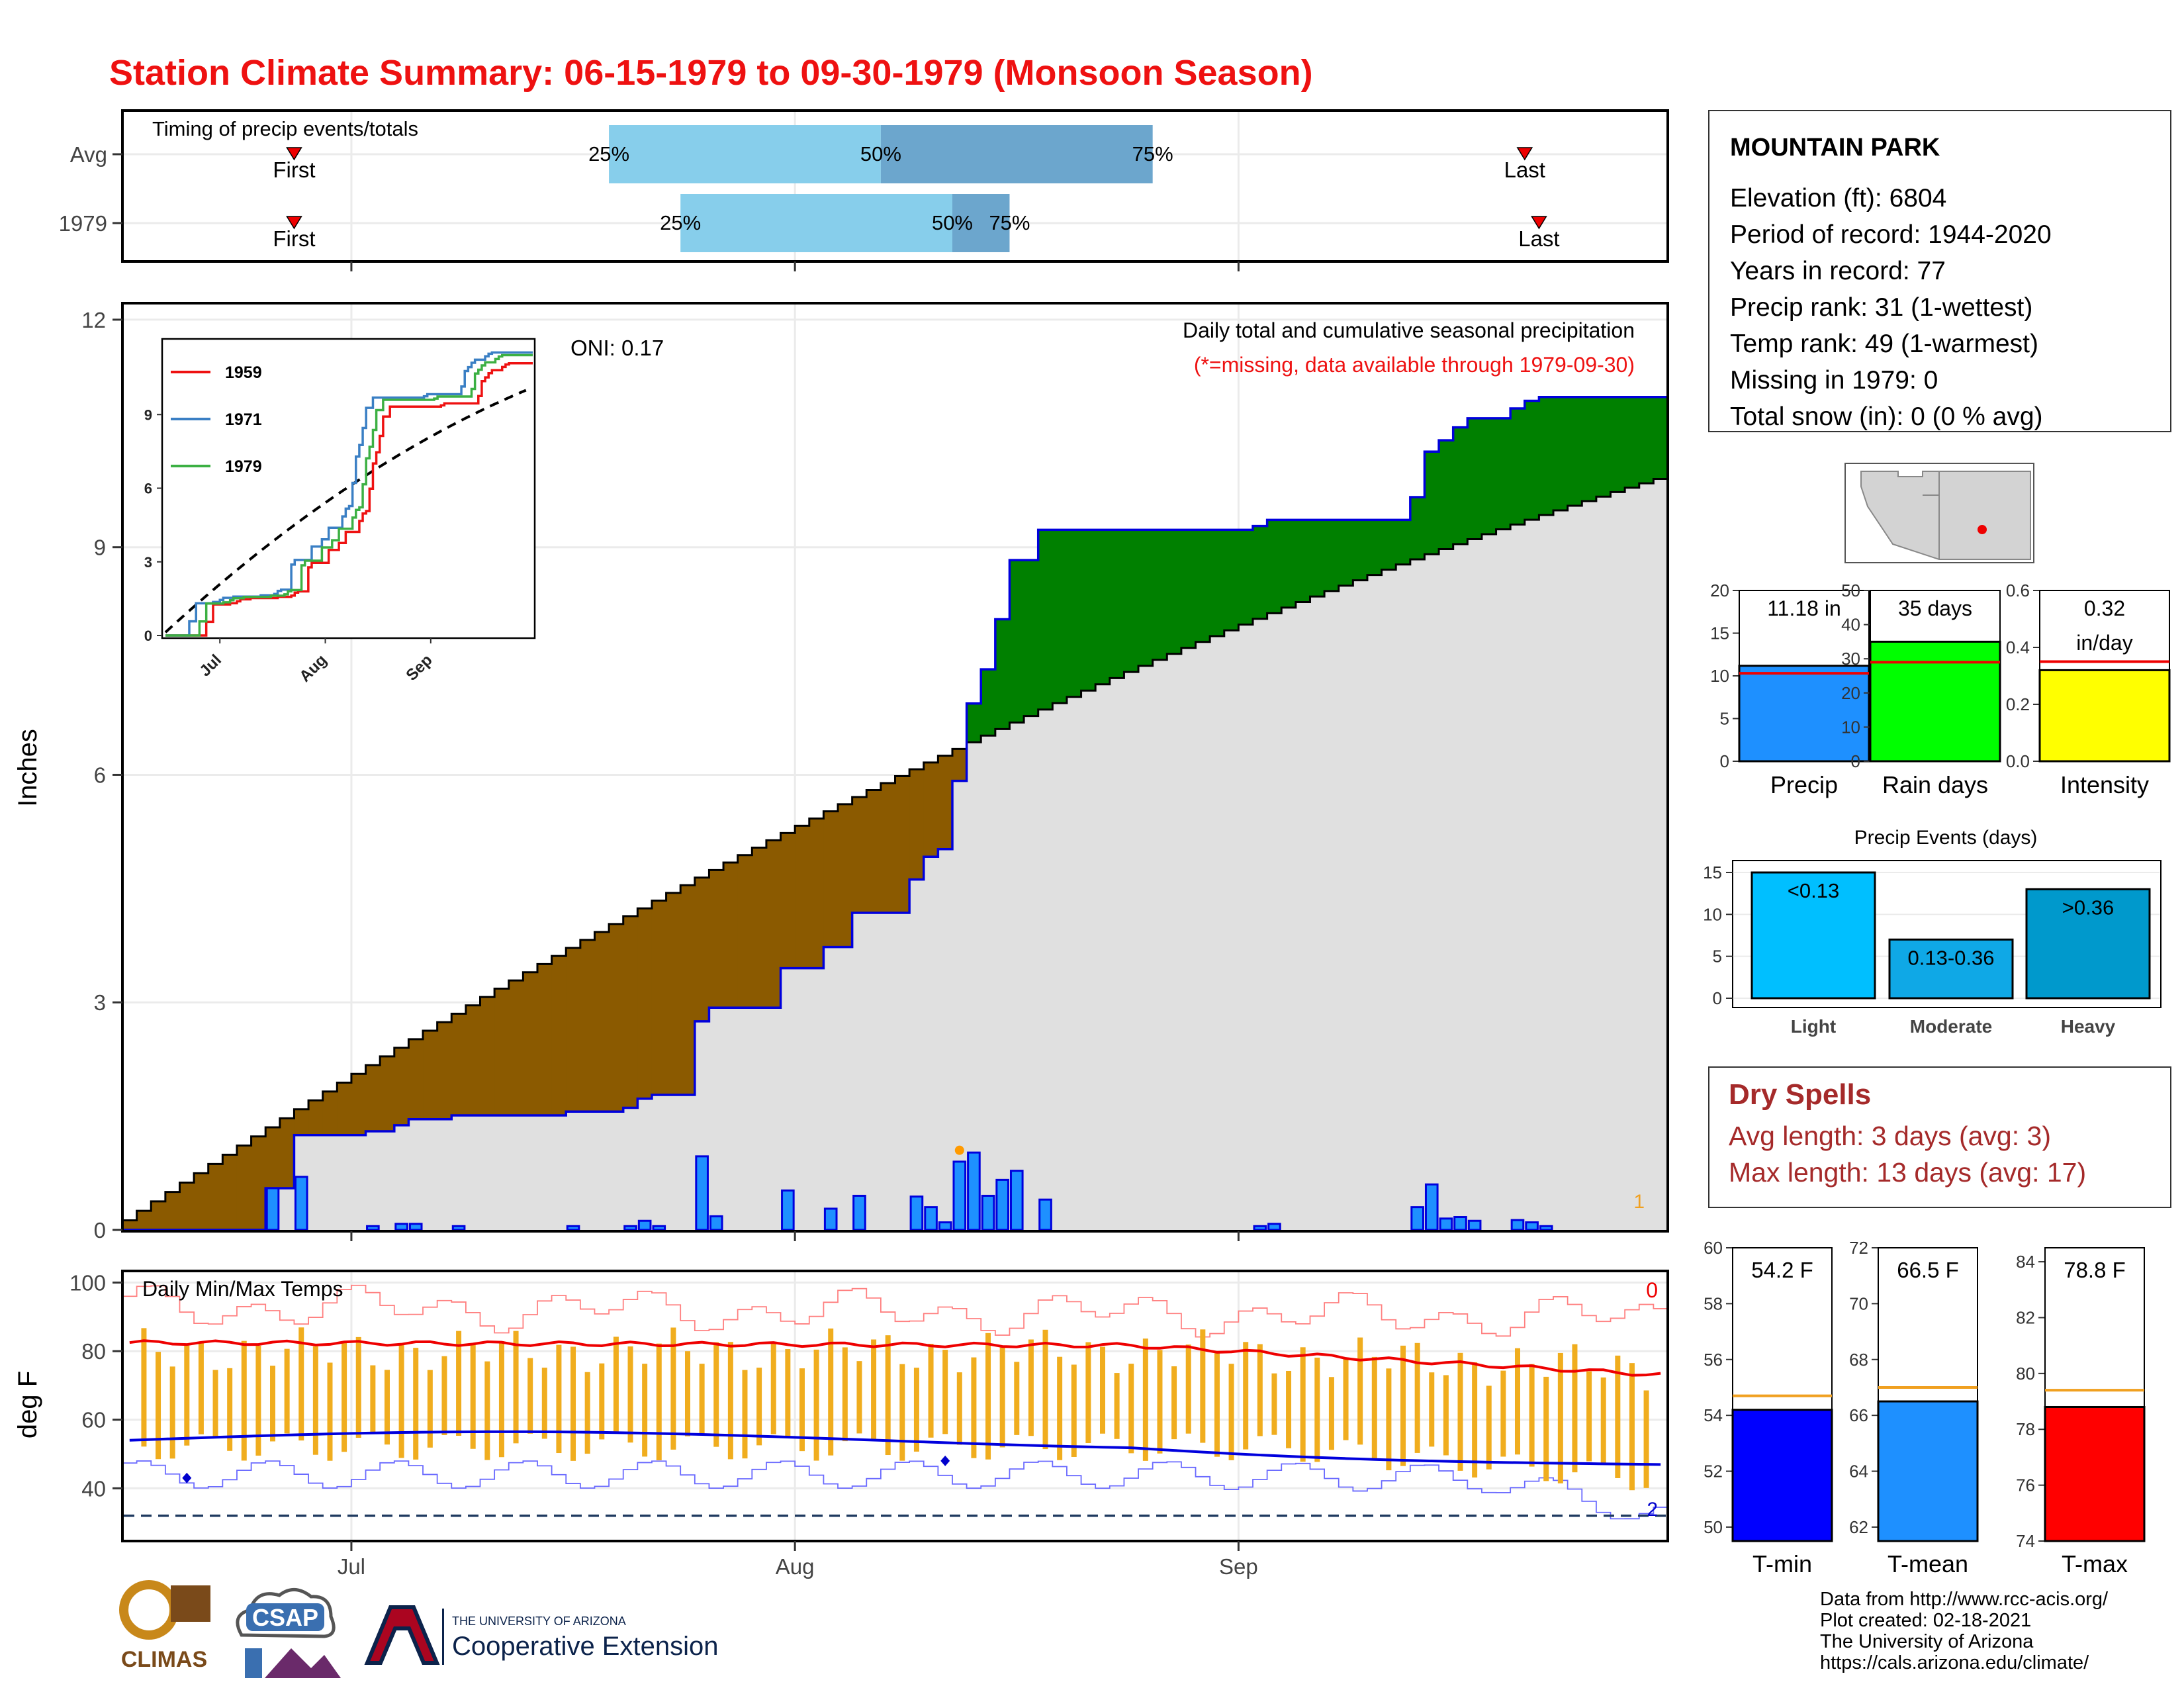 This screenshot has width=2184, height=1688. What do you see at coordinates (1939, 513) in the screenshot?
I see `locator-map` at bounding box center [1939, 513].